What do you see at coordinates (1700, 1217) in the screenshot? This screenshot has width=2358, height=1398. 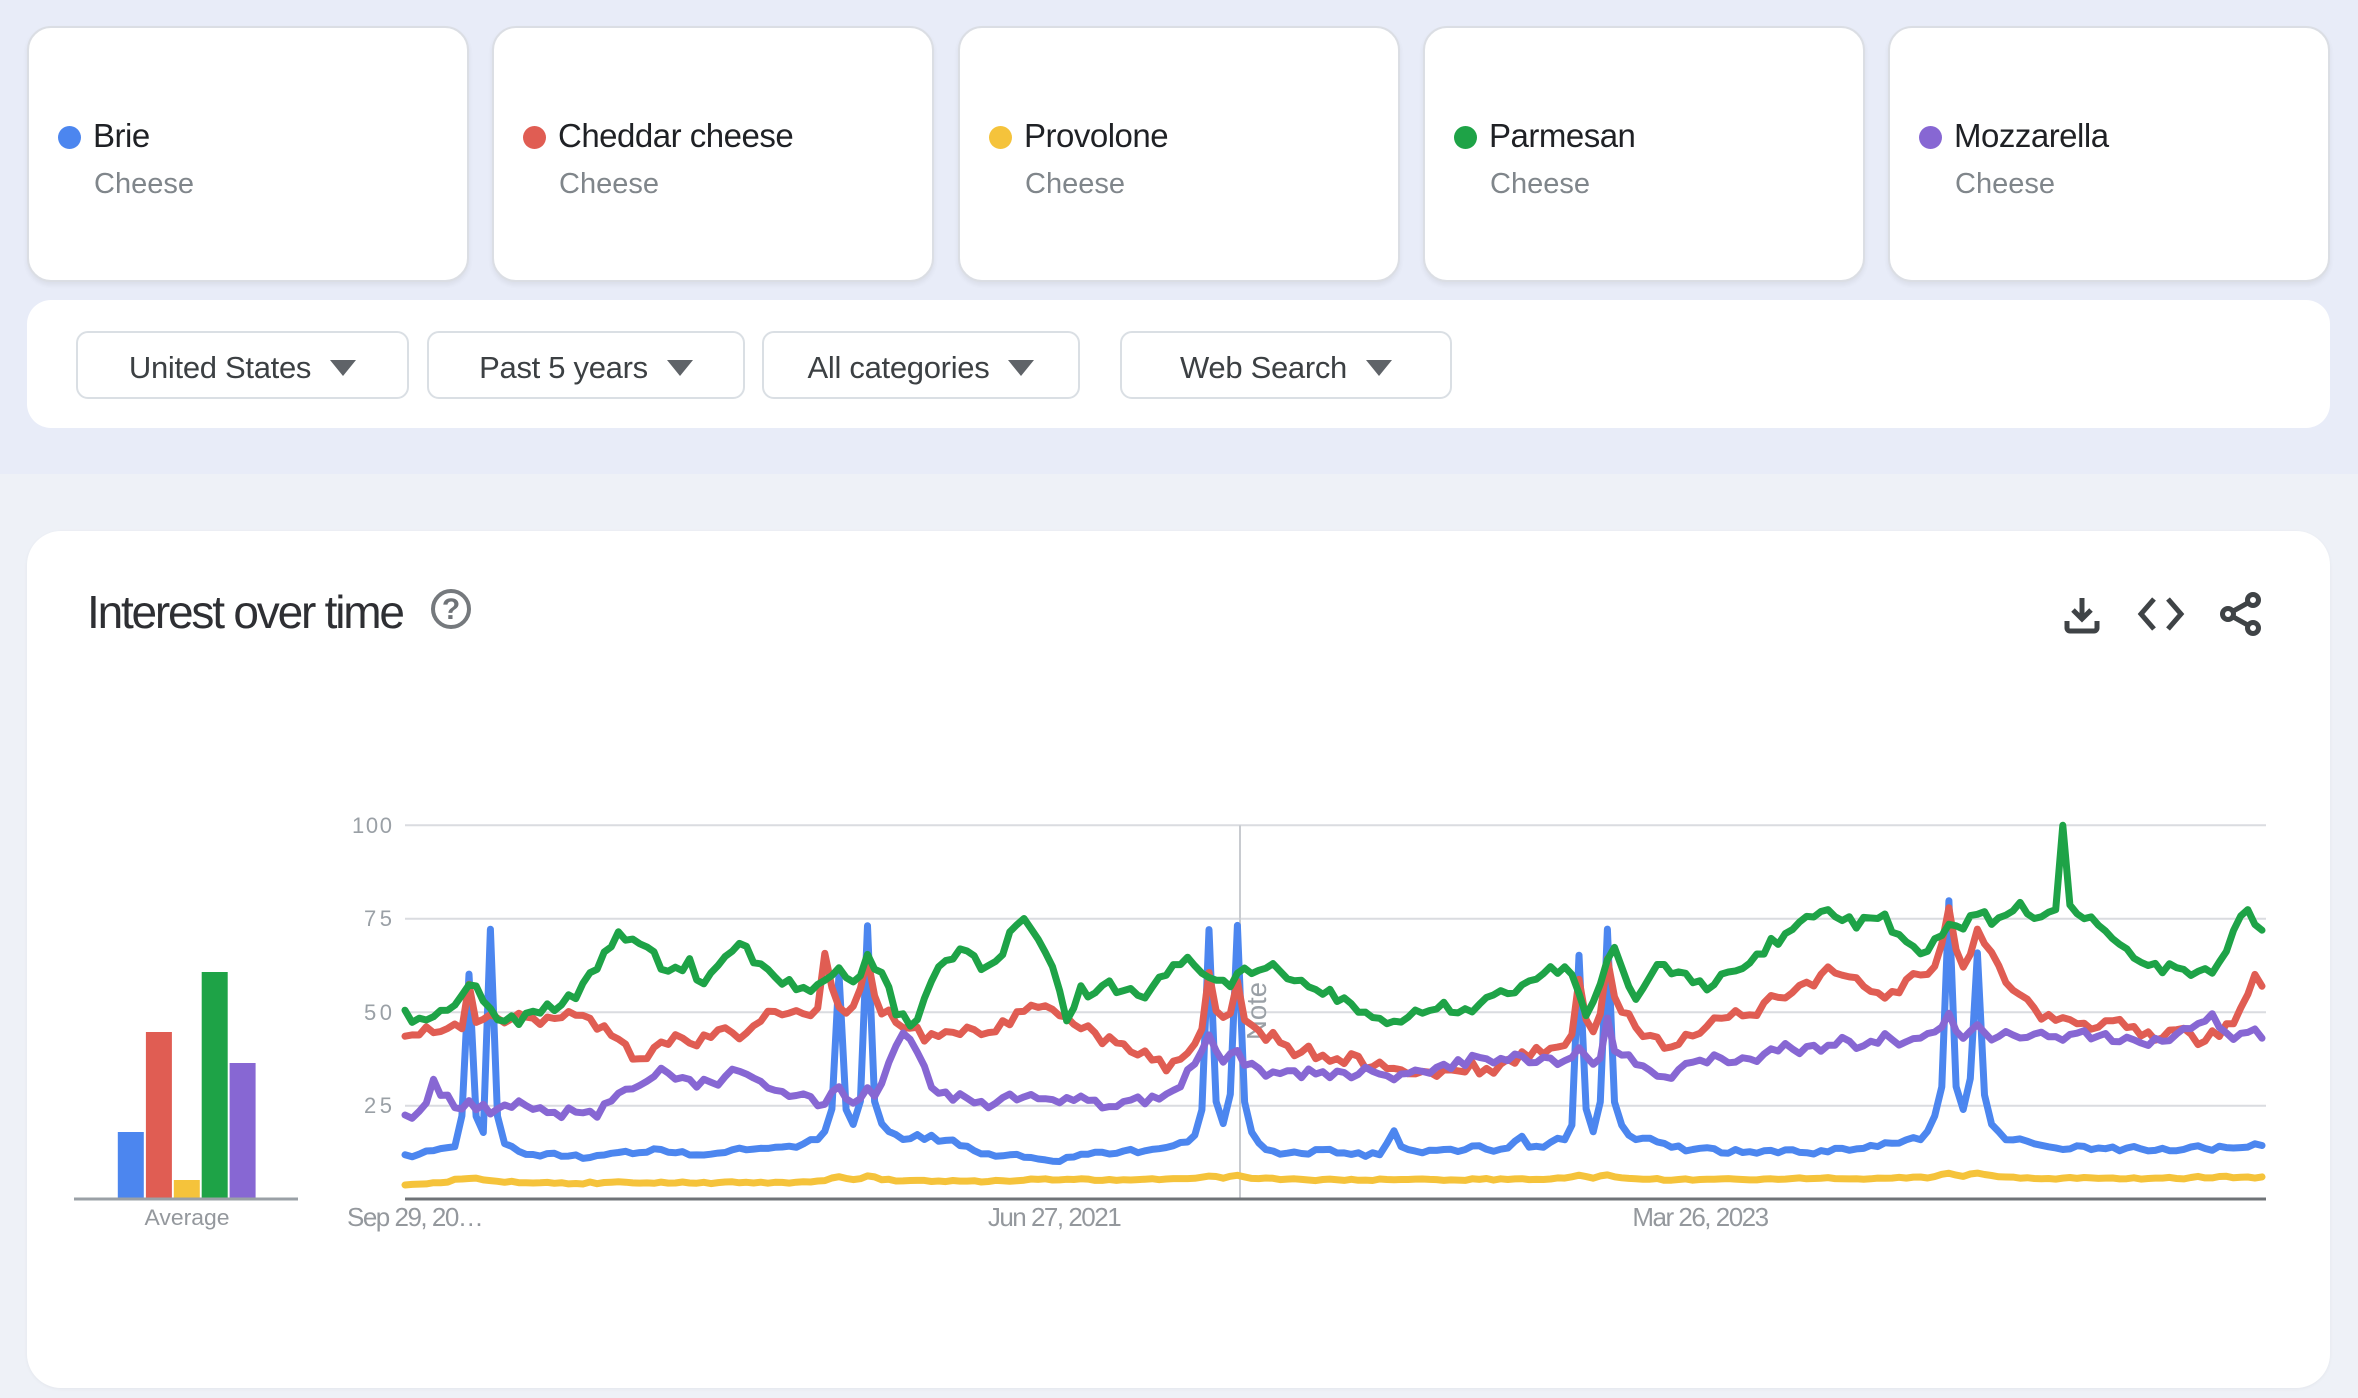 I see `svg-text: Mar 26, 2023` at bounding box center [1700, 1217].